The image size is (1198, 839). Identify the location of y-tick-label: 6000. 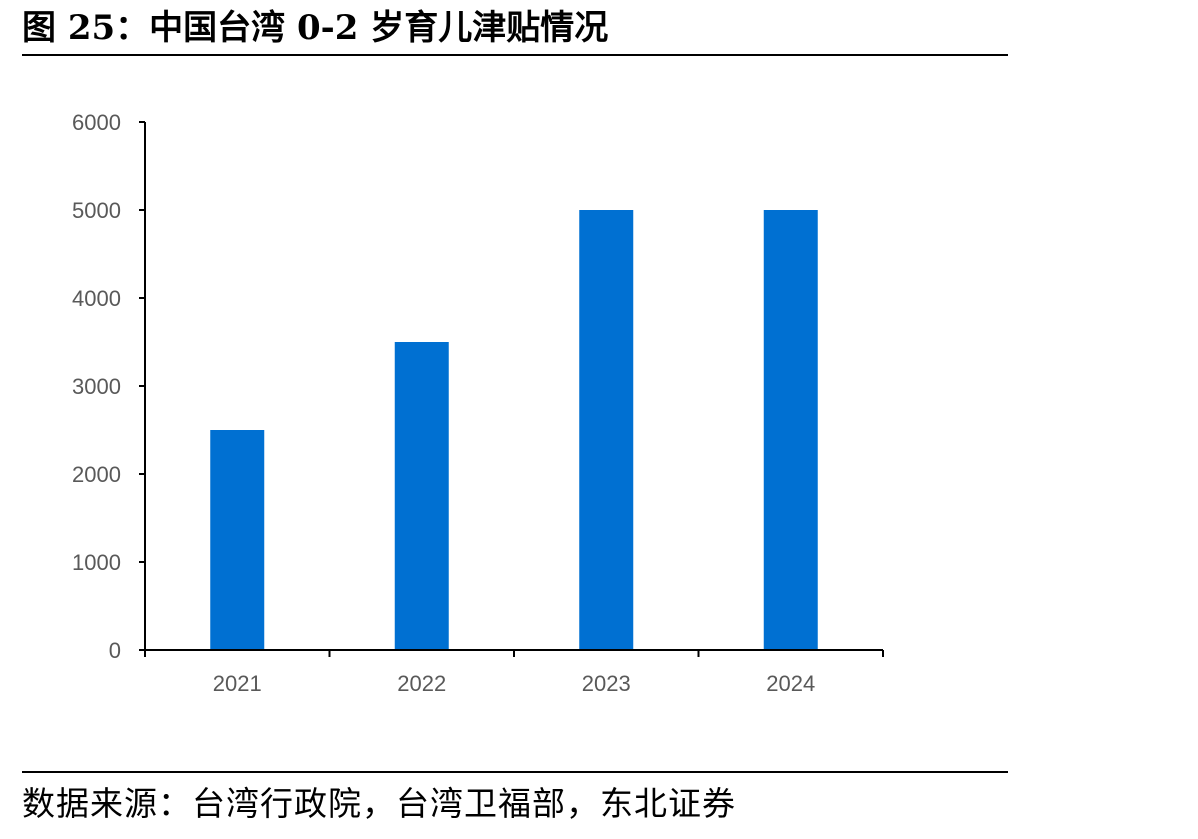
(96, 122).